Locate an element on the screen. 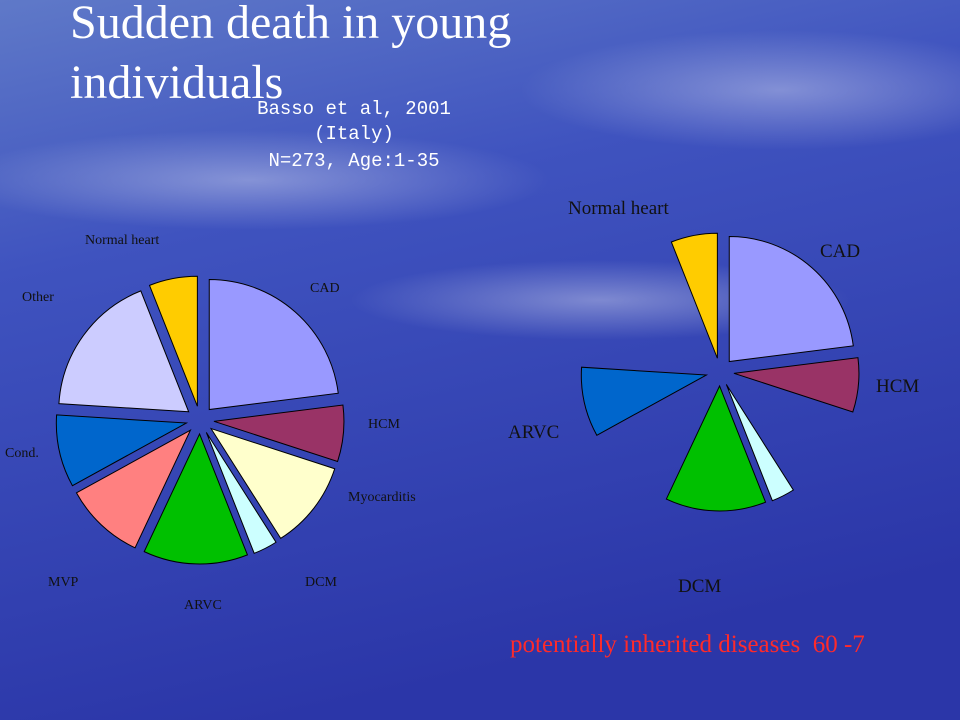 The image size is (960, 720). source-line: N=273, Age:1-35 is located at coordinates (353, 161).